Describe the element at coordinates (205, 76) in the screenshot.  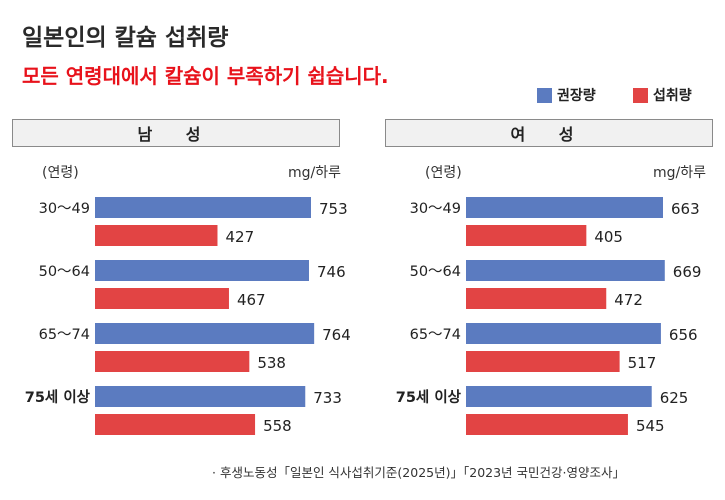
I see `page-subtitle: 모든 연령대에서 칼슘이 부족하기 쉽습니다.` at that location.